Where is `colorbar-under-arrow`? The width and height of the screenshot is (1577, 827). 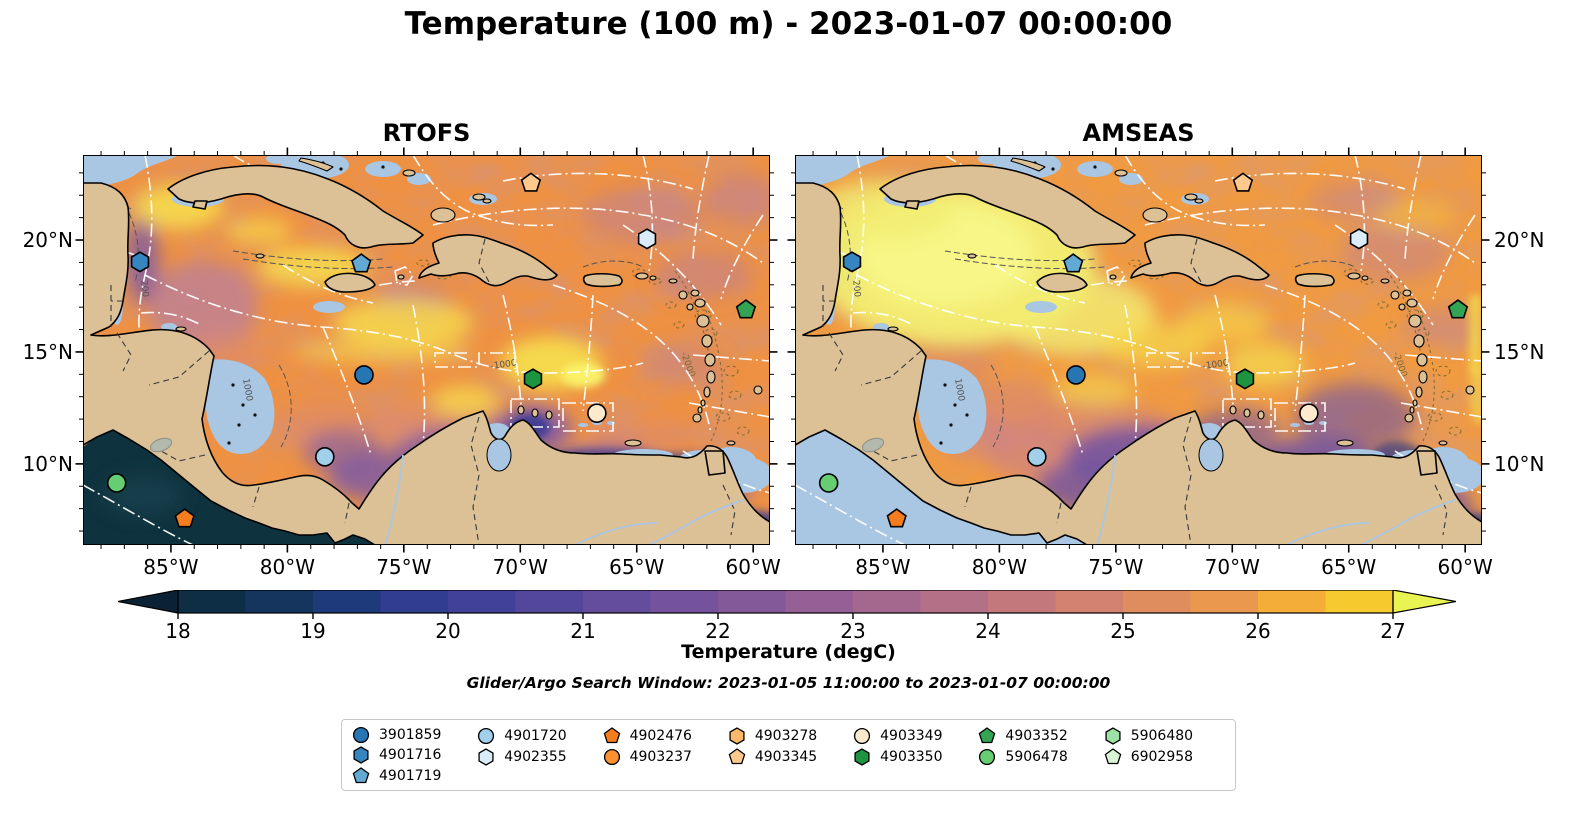
colorbar-under-arrow is located at coordinates (148, 601).